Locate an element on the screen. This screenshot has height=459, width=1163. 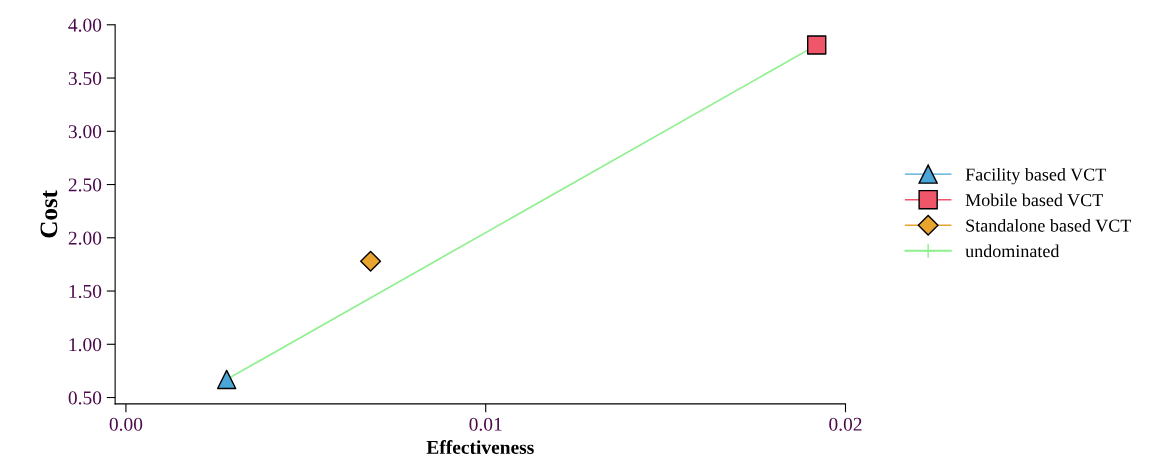
legend-label: Facility based VCT is located at coordinates (1035, 176).